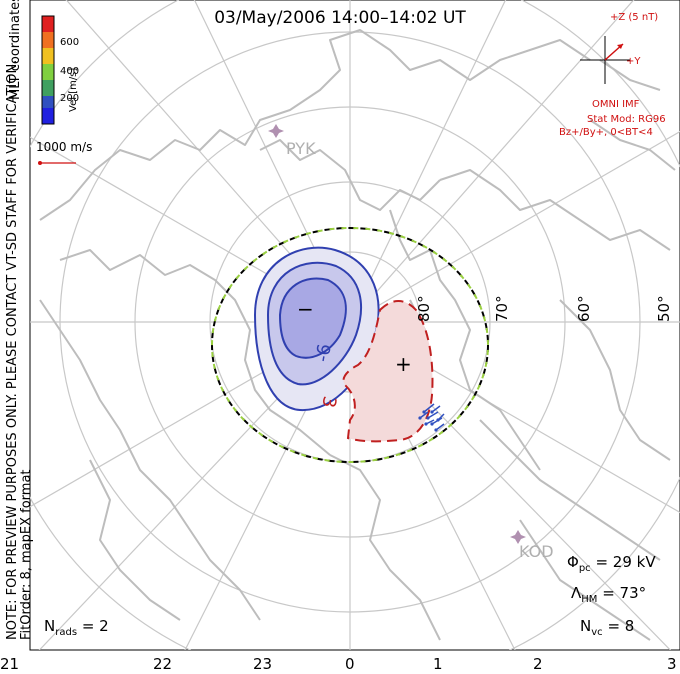  What do you see at coordinates (538, 664) in the screenshot?
I see `mlt-label-2: 2` at bounding box center [538, 664].